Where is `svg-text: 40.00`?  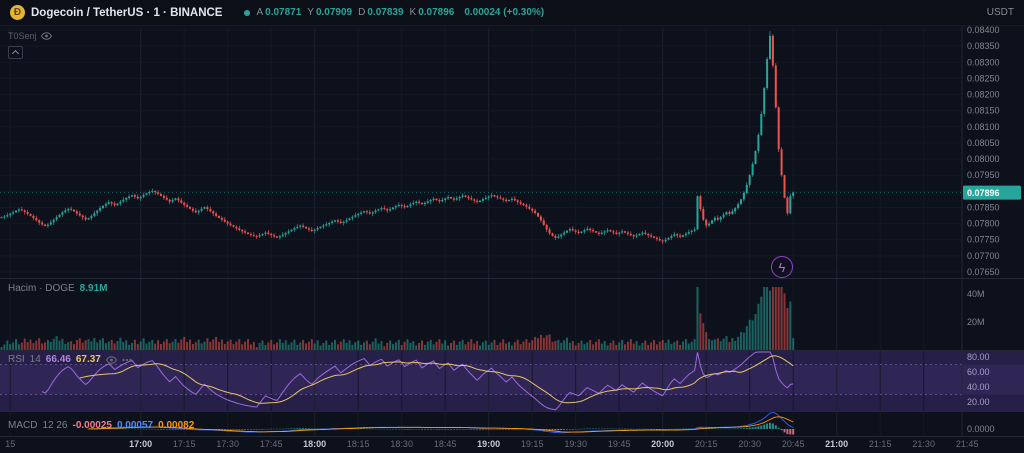 svg-text: 40.00 is located at coordinates (978, 387).